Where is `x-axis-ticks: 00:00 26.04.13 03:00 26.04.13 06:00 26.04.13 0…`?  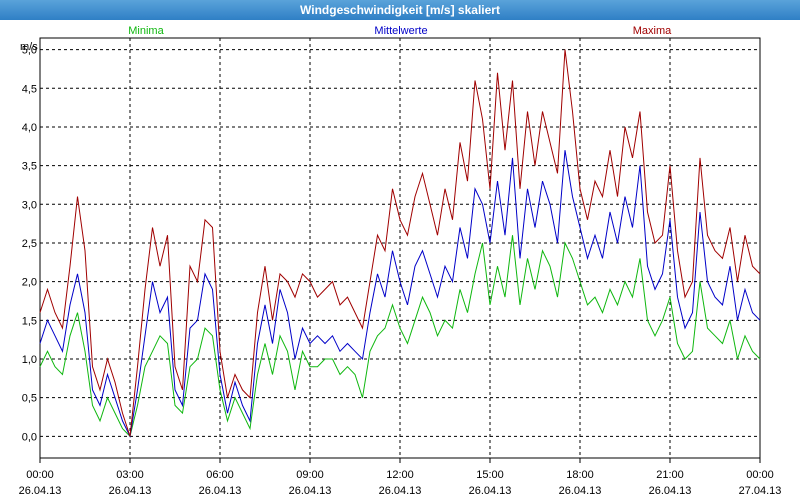 x-axis-ticks: 00:00 26.04.13 03:00 26.04.13 06:00 26.04.13 0… is located at coordinates (400, 477).